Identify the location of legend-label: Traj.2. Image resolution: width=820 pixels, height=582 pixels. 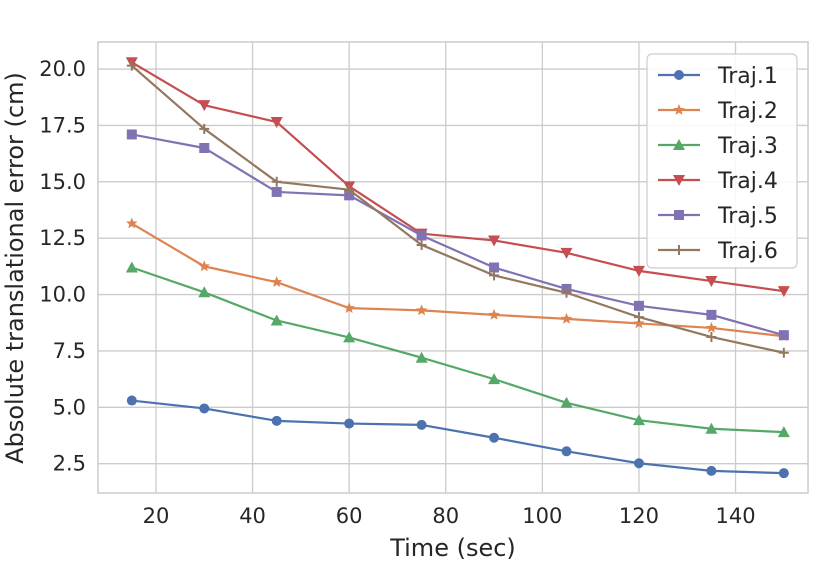
(747, 111).